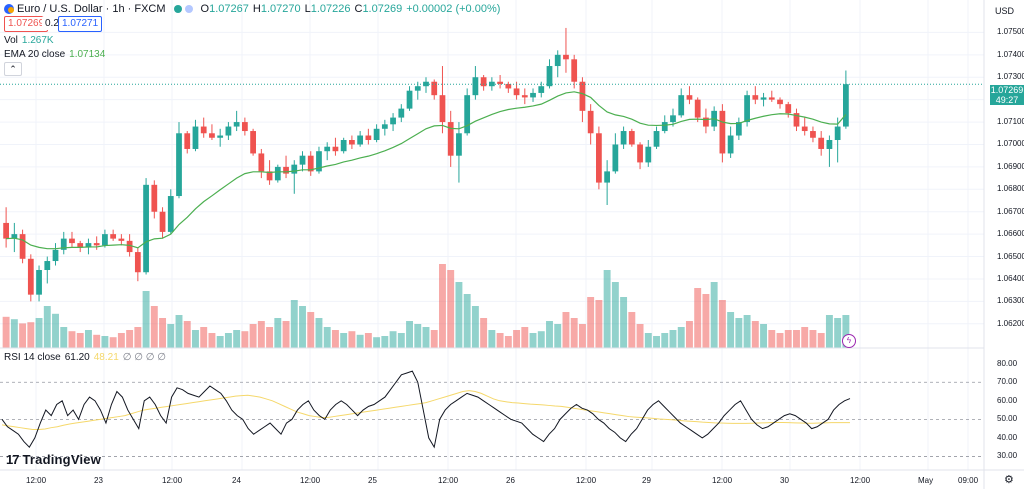 The image size is (1024, 489). I want to click on time-tick-label: 24, so click(236, 480).